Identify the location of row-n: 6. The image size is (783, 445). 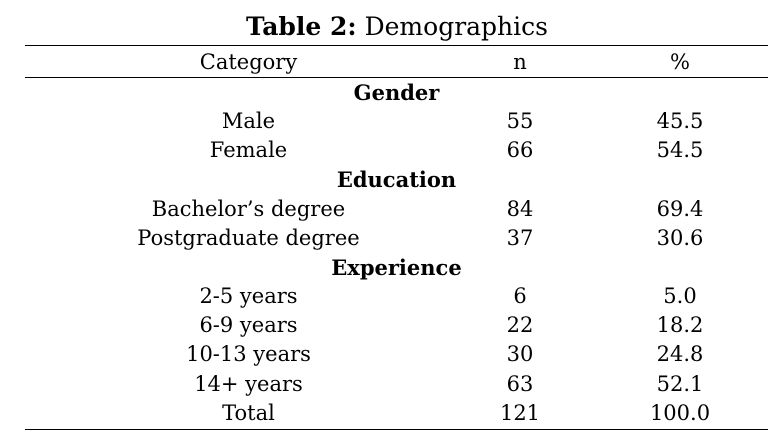
(520, 296).